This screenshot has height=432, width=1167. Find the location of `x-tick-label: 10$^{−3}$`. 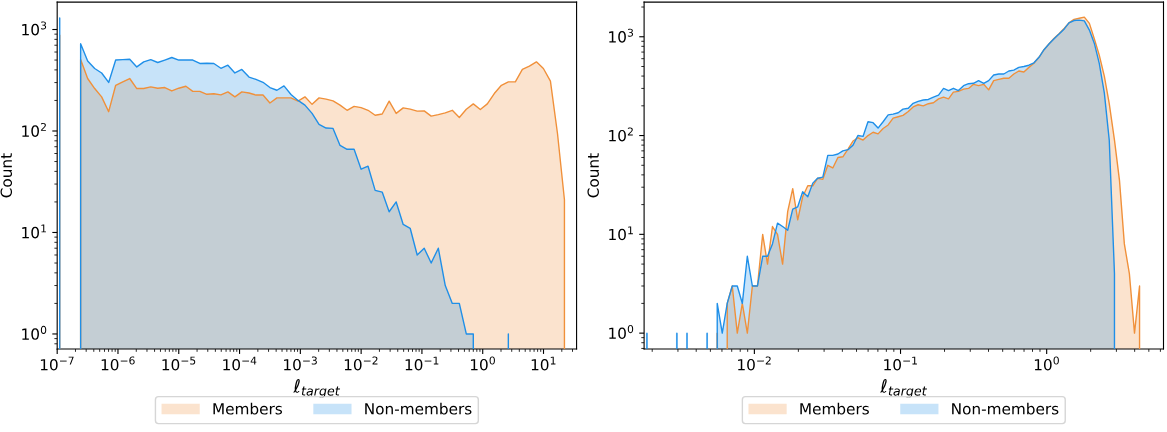

x-tick-label: 10$^{−3}$ is located at coordinates (300, 363).